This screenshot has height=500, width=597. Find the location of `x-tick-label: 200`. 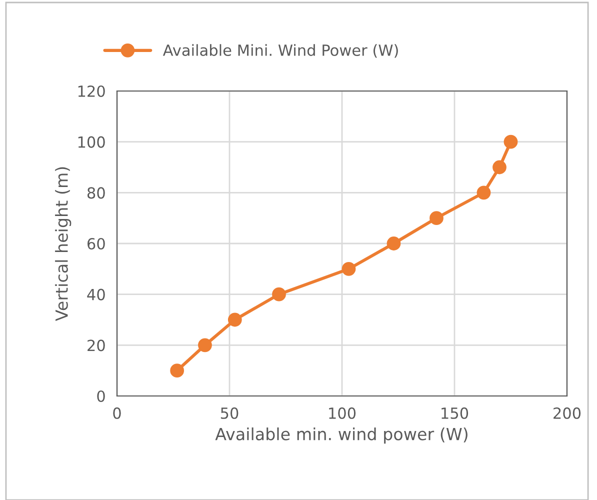

x-tick-label: 200 is located at coordinates (567, 413).